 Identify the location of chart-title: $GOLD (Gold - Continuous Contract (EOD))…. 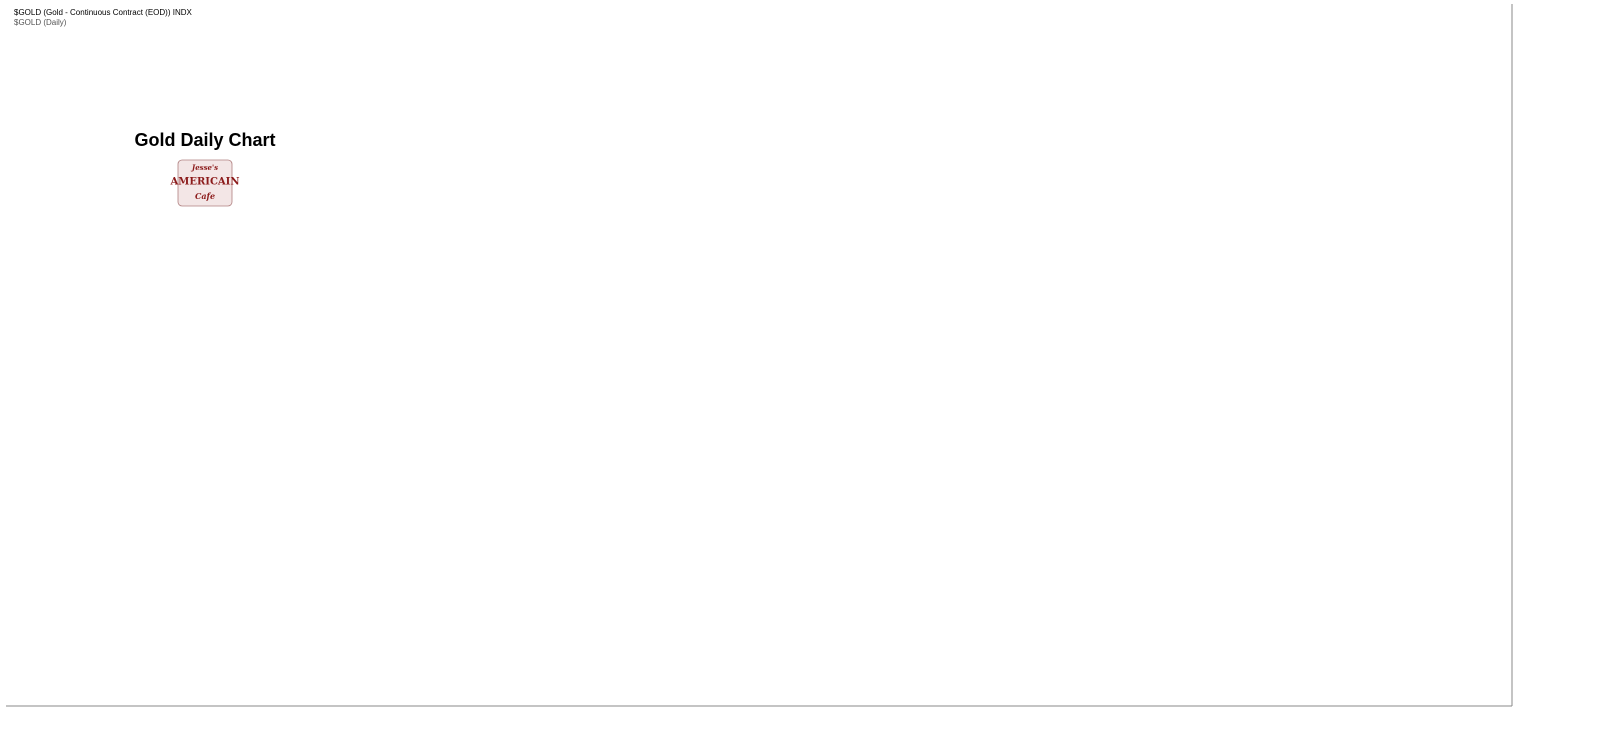
(103, 12).